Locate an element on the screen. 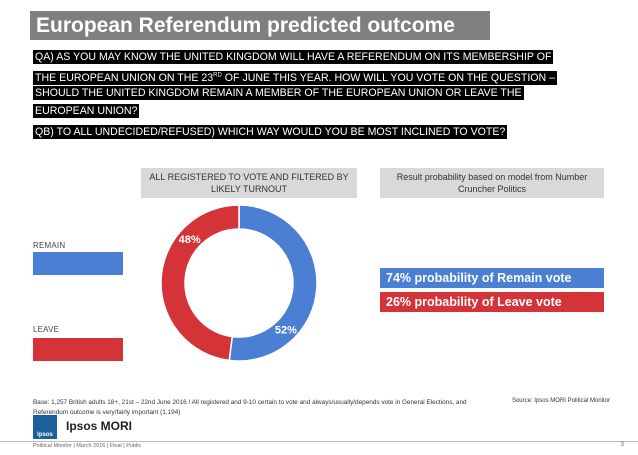 This screenshot has width=638, height=455. footer-divider is located at coordinates (319, 441).